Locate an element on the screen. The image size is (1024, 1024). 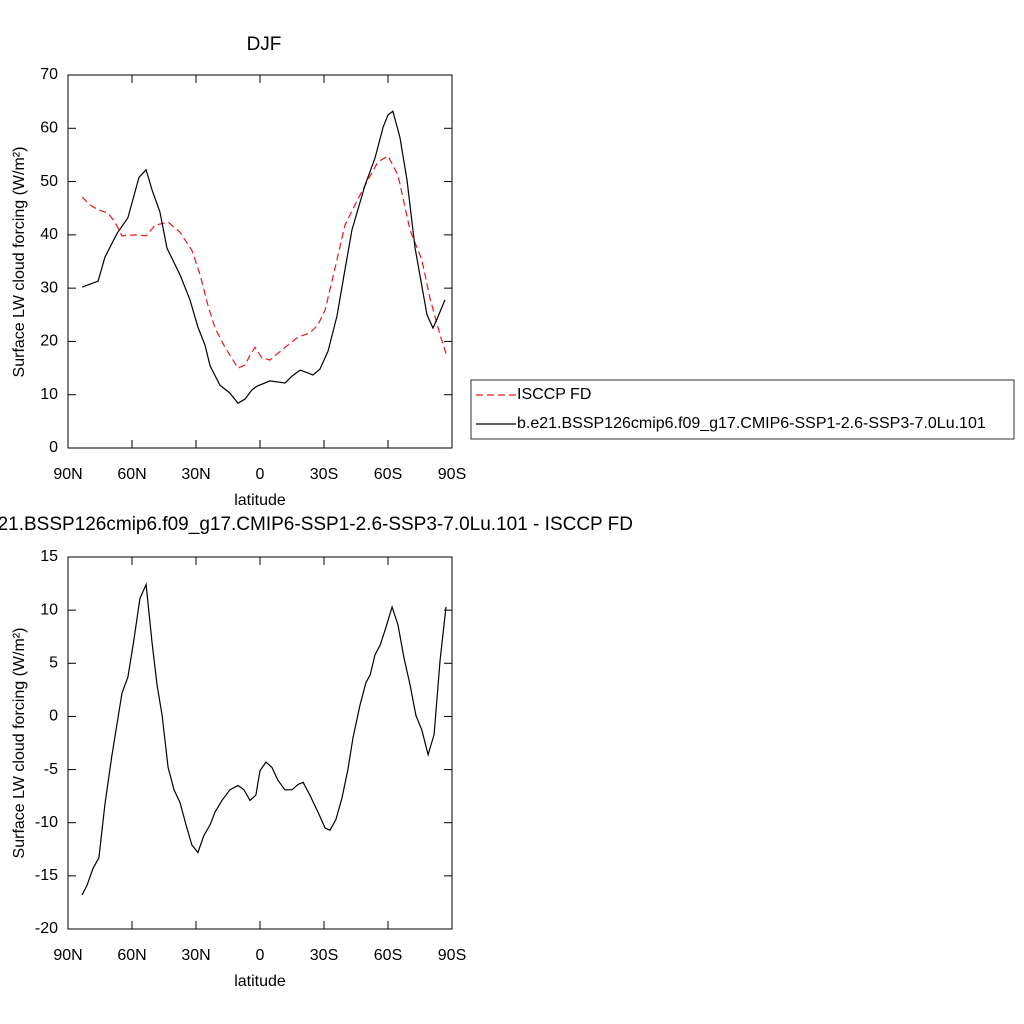
y-tick-label: 20 is located at coordinates (49, 341).